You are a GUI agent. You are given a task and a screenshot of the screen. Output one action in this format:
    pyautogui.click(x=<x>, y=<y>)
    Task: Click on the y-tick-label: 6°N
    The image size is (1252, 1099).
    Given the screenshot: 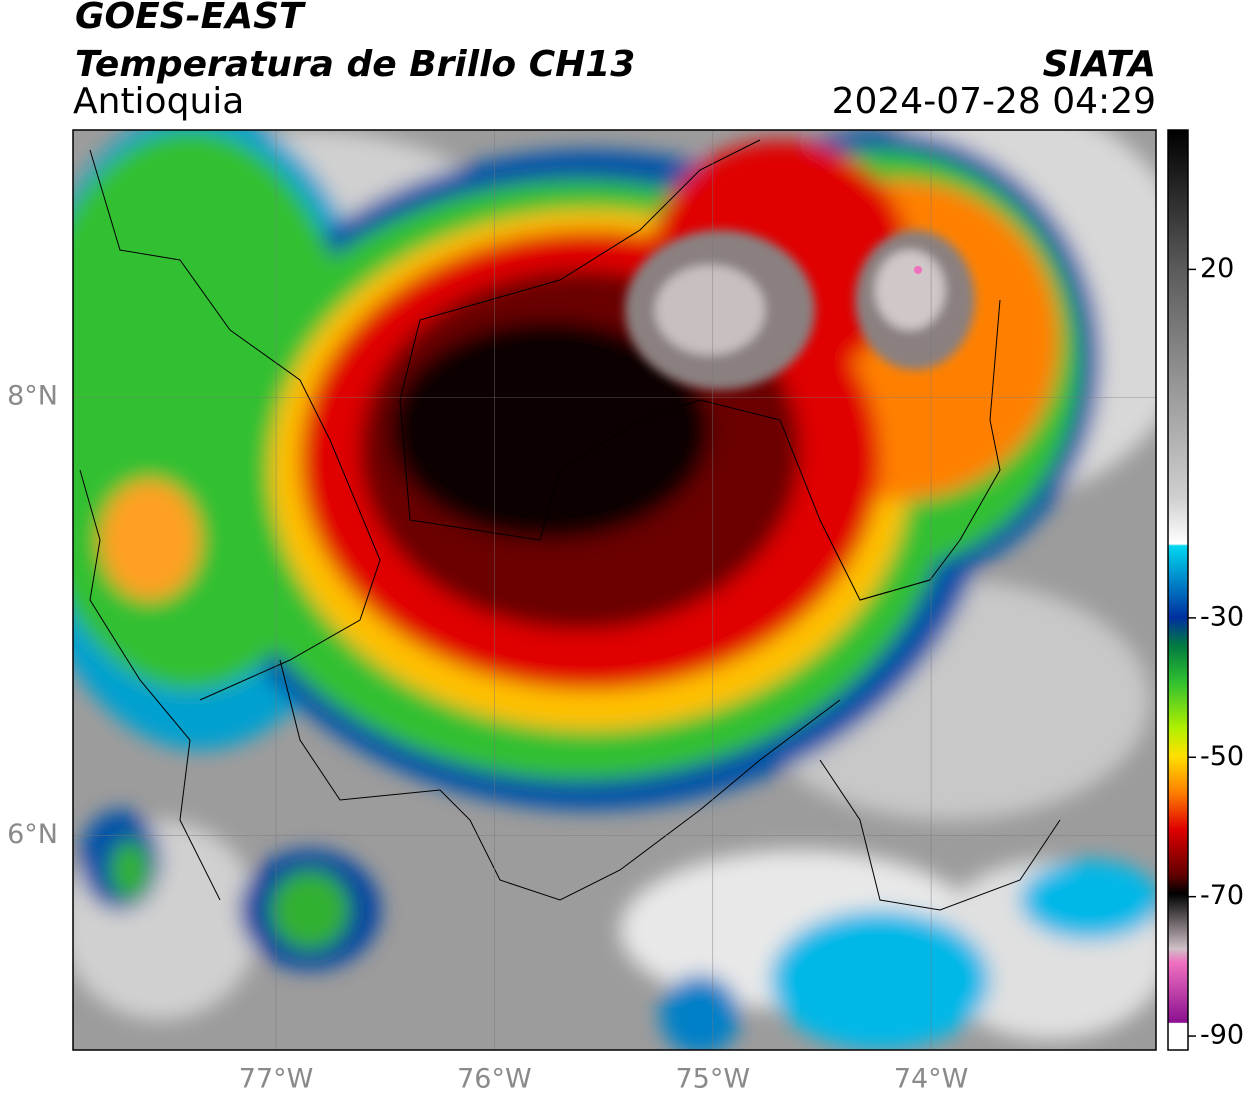 What is the action you would take?
    pyautogui.click(x=32, y=834)
    